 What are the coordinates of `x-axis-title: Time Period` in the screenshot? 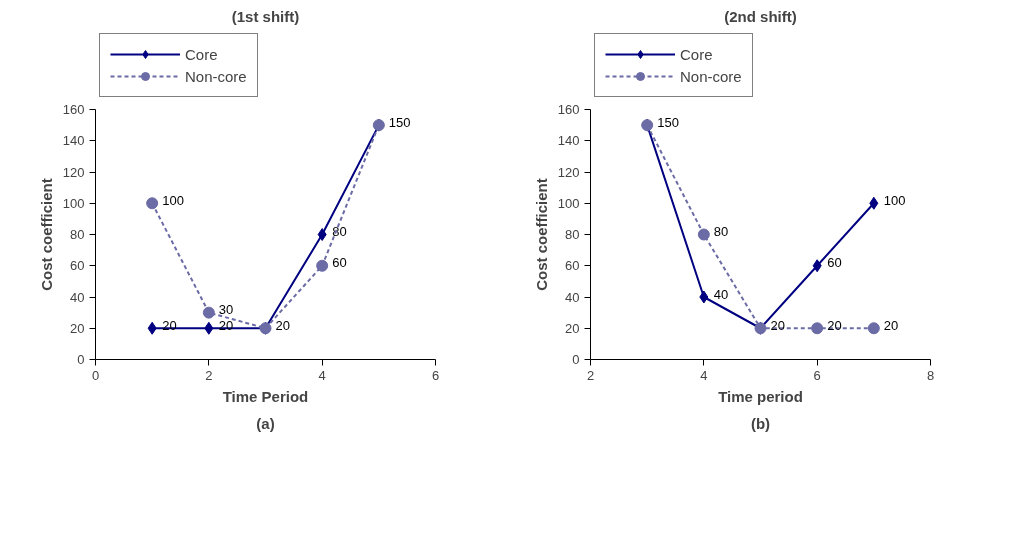 It's located at (265, 396).